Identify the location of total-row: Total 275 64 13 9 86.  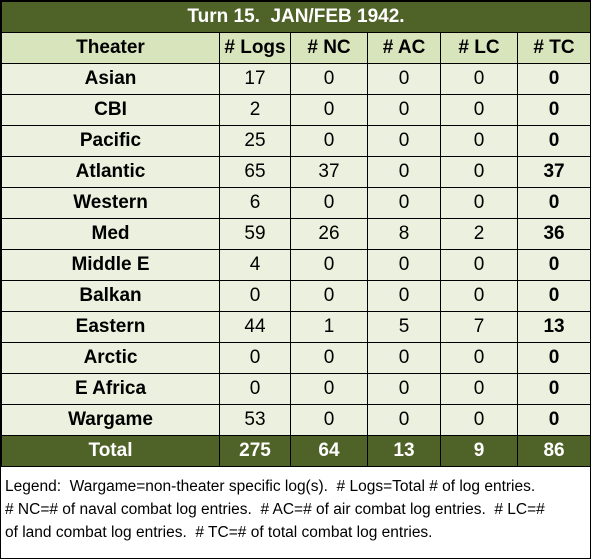
(296, 451).